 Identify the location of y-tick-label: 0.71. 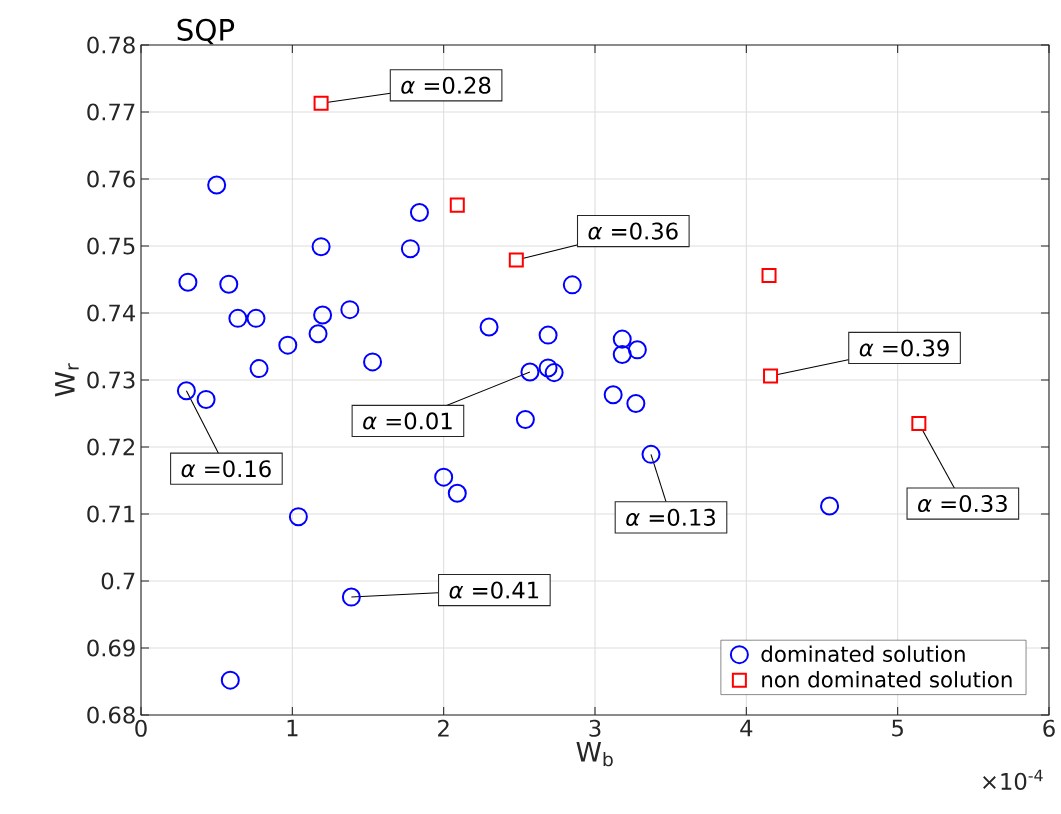
(111, 514).